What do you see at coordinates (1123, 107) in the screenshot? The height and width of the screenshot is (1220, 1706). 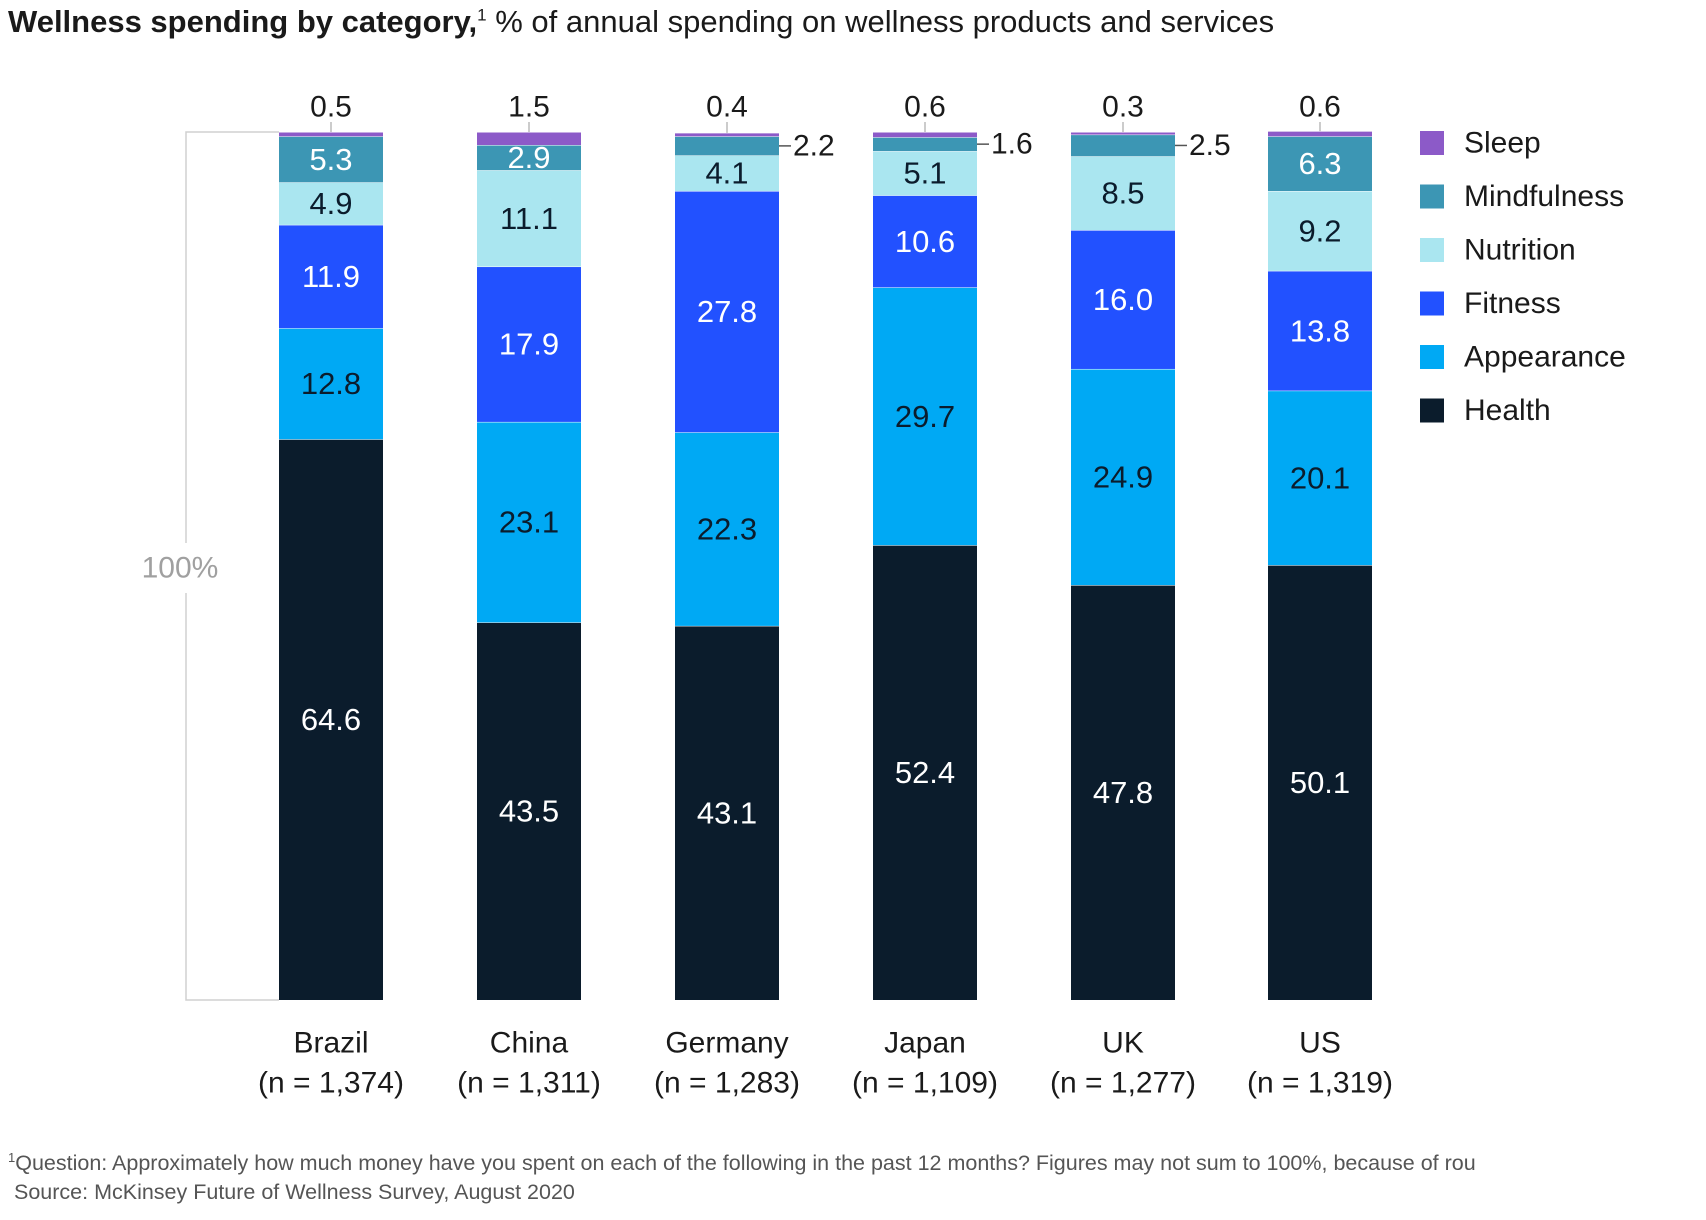 I see `data-label-sleep-uk: 0.3` at bounding box center [1123, 107].